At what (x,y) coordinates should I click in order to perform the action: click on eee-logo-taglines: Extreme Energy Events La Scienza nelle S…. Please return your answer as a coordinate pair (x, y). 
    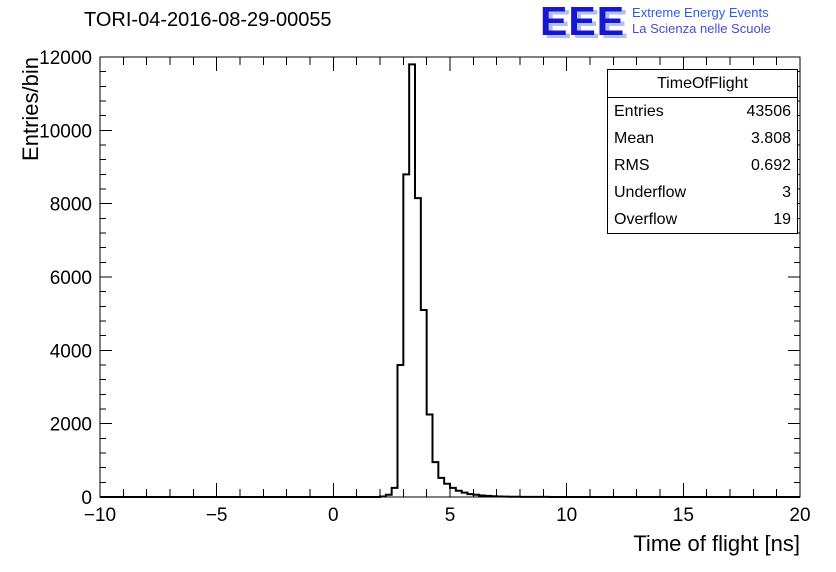
    Looking at the image, I should click on (701, 19).